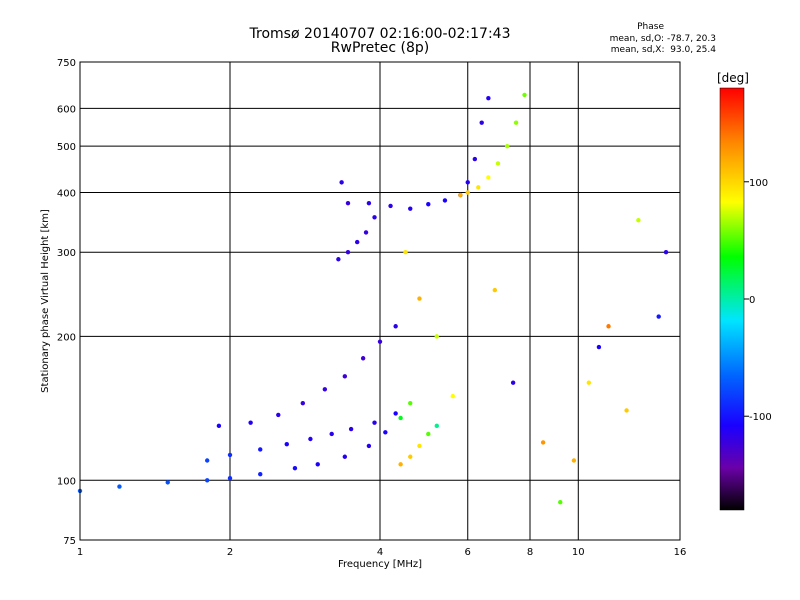  I want to click on y-tick-label: 750, so click(66, 63).